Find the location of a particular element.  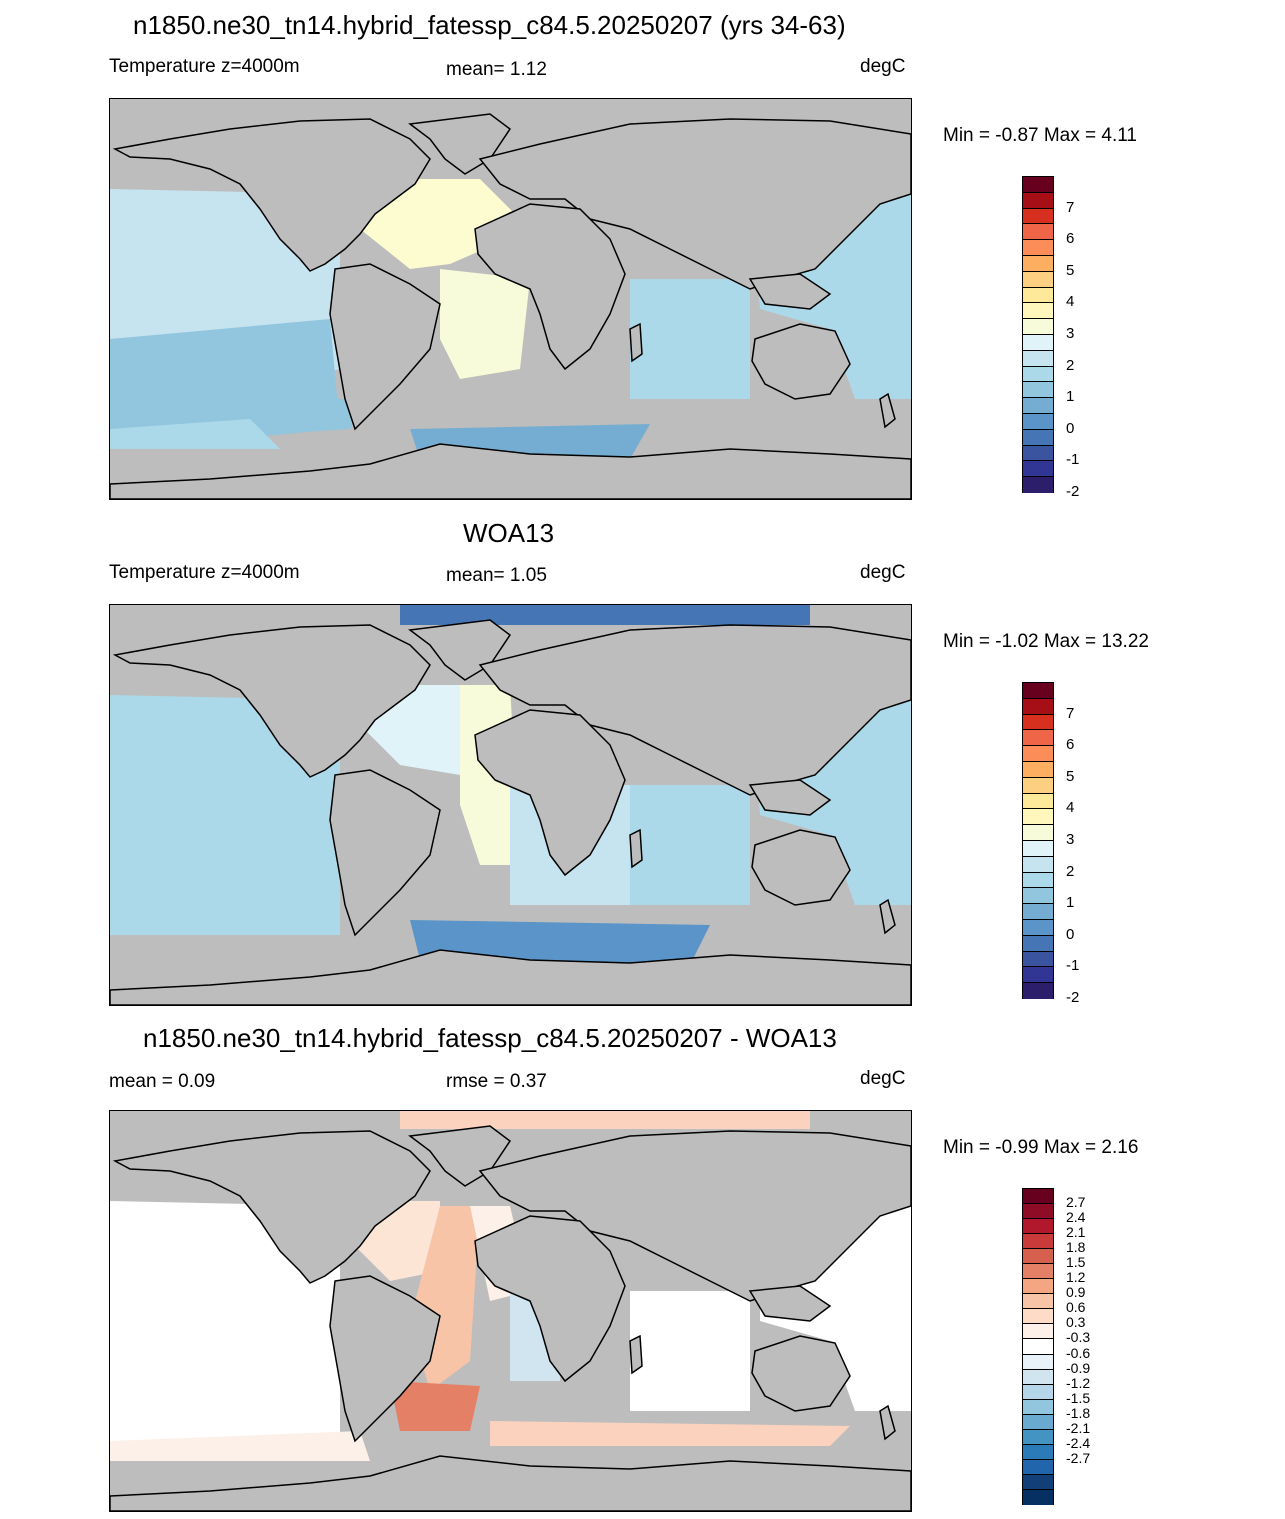

min-max-label: Min = -1.02 Max = 13.22 is located at coordinates (1046, 641).